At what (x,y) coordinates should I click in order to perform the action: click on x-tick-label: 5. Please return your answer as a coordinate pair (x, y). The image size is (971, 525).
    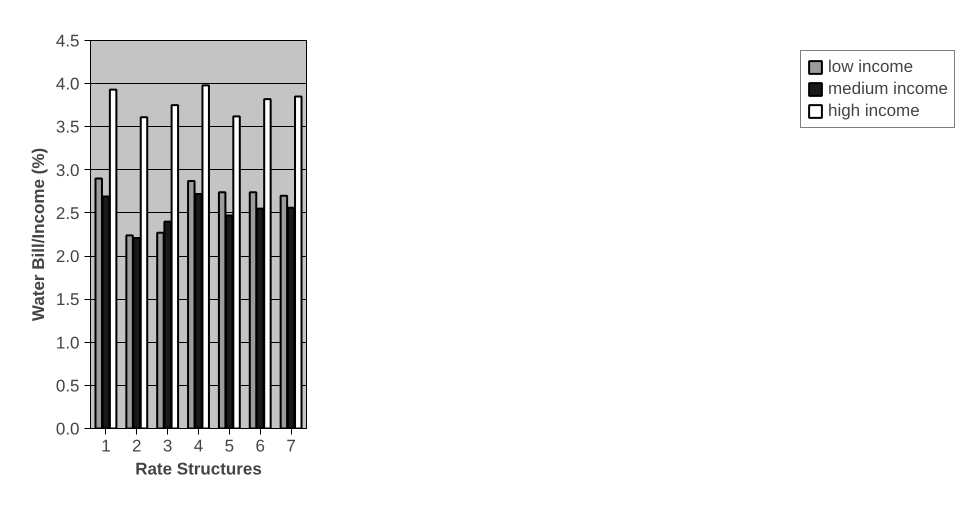
    Looking at the image, I should click on (229, 446).